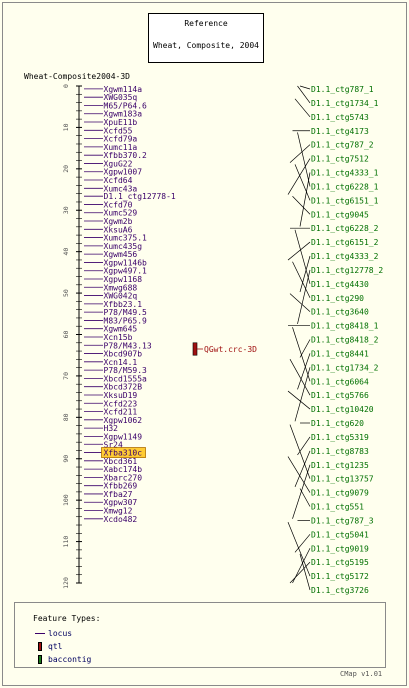 The height and width of the screenshot is (688, 409). What do you see at coordinates (123, 453) in the screenshot?
I see `marker-label: Xfba310c` at bounding box center [123, 453].